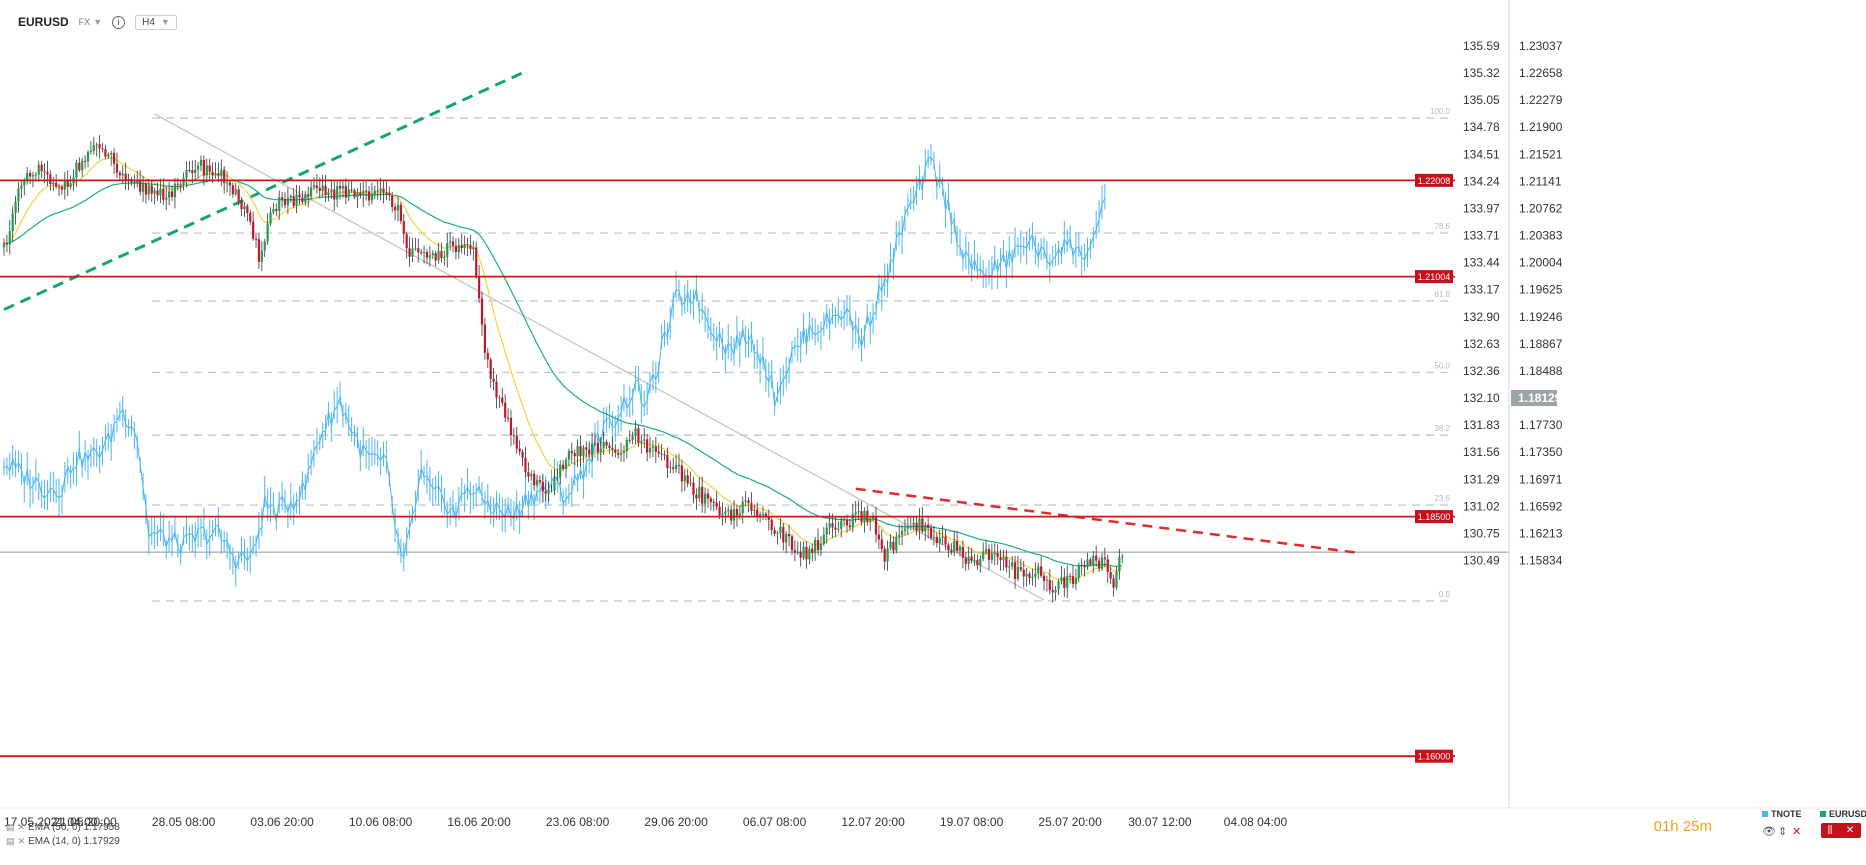 This screenshot has width=1866, height=865. What do you see at coordinates (1481, 100) in the screenshot?
I see `tnote-tick-label: 135.05` at bounding box center [1481, 100].